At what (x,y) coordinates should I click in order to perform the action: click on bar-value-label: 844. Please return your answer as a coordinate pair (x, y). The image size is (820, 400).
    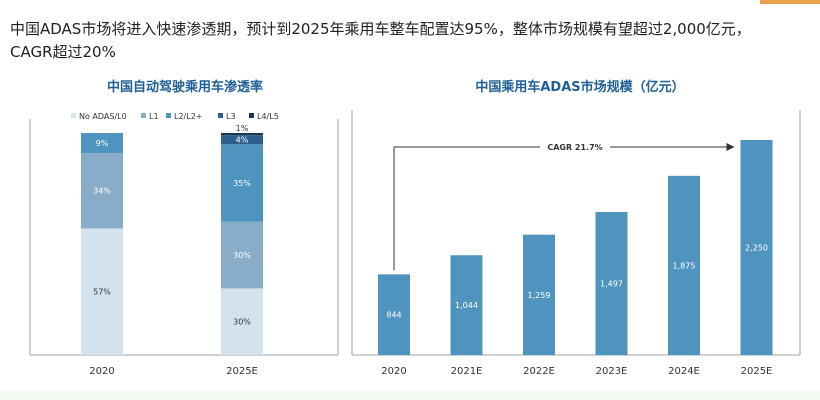
    Looking at the image, I should click on (393, 315).